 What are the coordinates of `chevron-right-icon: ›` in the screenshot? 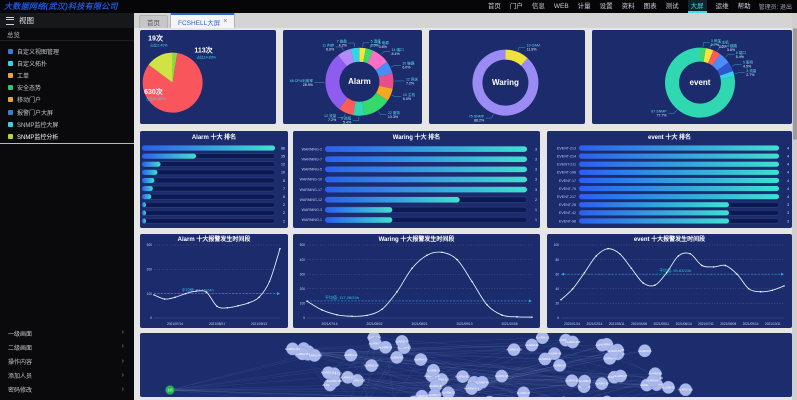 It's located at (122, 361).